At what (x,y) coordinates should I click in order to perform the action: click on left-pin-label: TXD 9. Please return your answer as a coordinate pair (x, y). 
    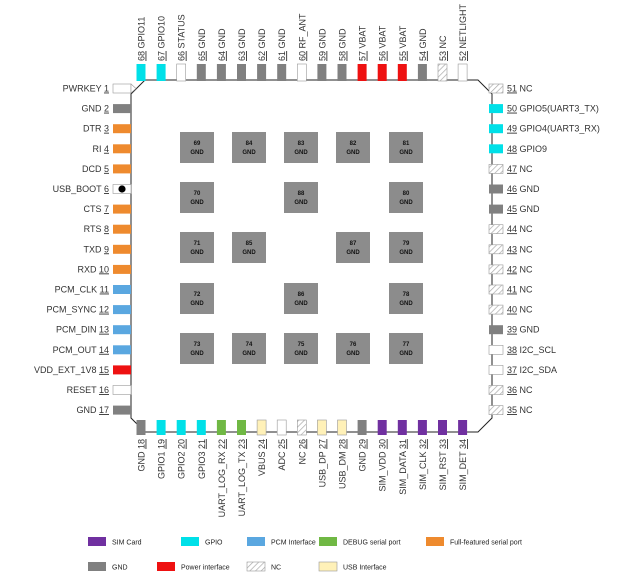
    Looking at the image, I should click on (96, 249).